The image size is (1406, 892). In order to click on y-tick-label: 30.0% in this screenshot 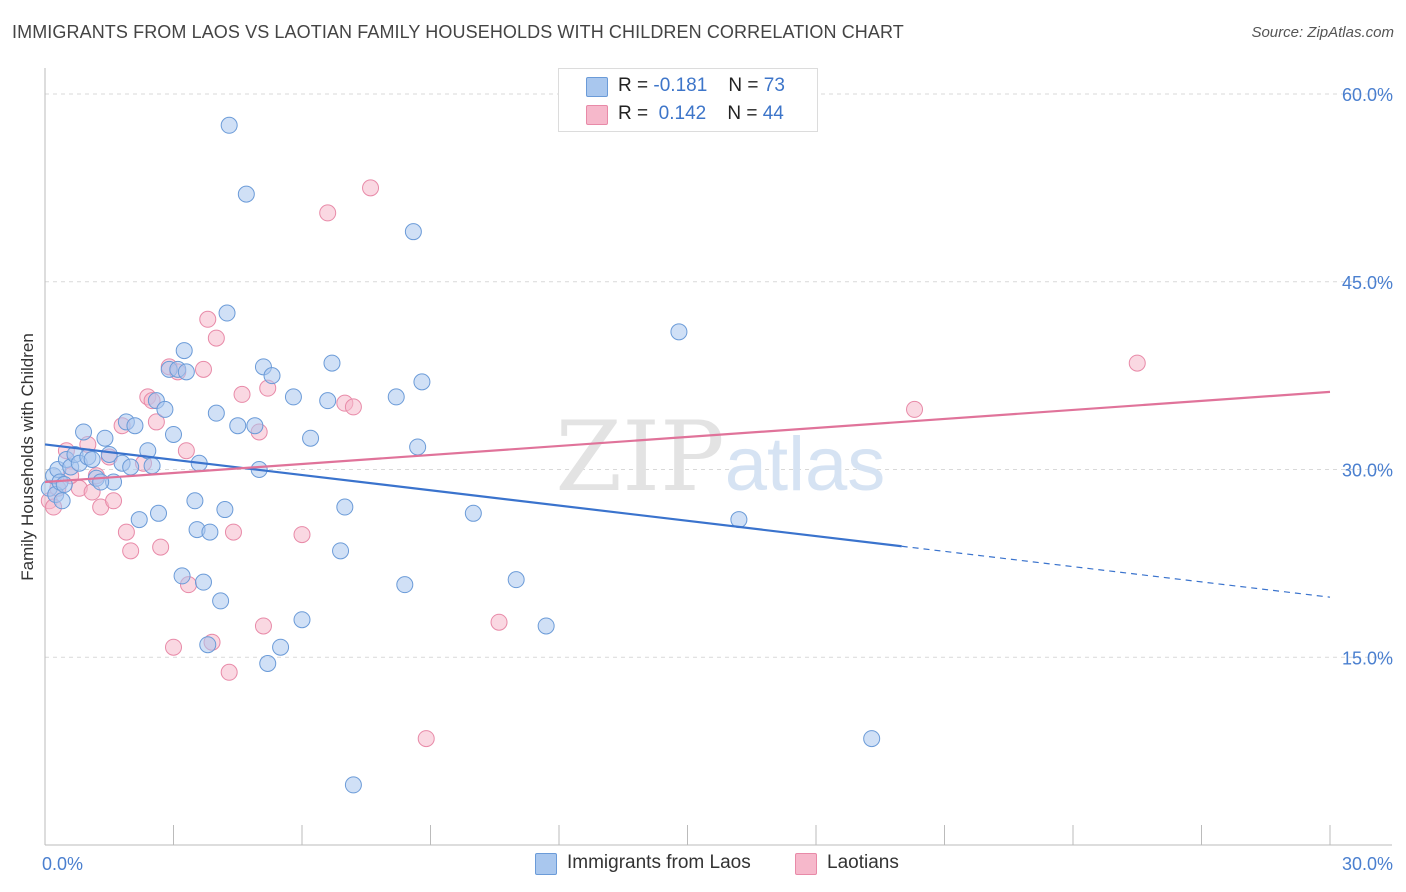, I will do `click(1367, 471)`.